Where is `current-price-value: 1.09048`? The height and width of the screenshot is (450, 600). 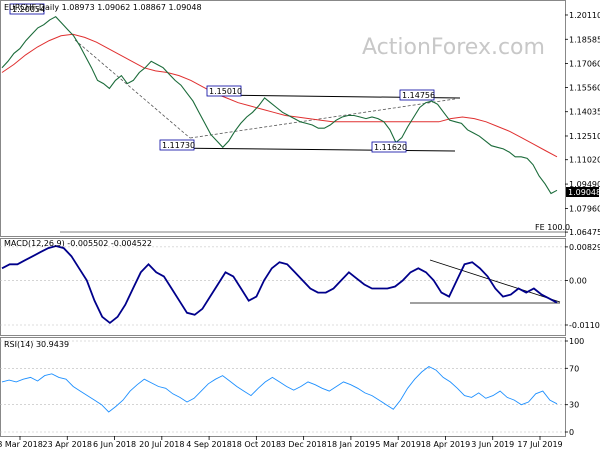
current-price-value: 1.09048 is located at coordinates (584, 192).